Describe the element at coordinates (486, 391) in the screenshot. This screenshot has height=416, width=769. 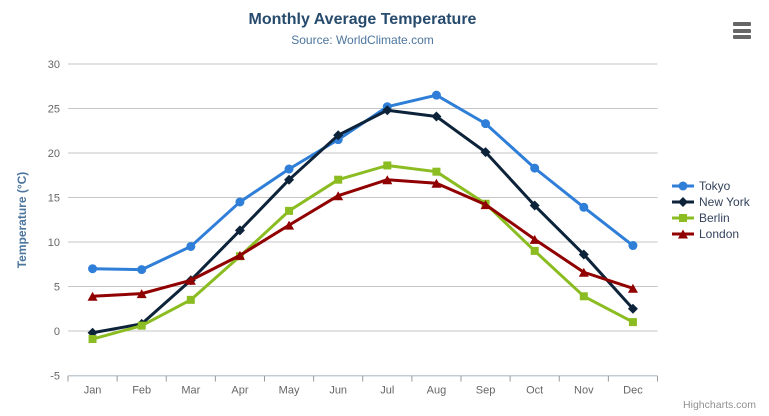
I see `x-axis-label: Sep` at that location.